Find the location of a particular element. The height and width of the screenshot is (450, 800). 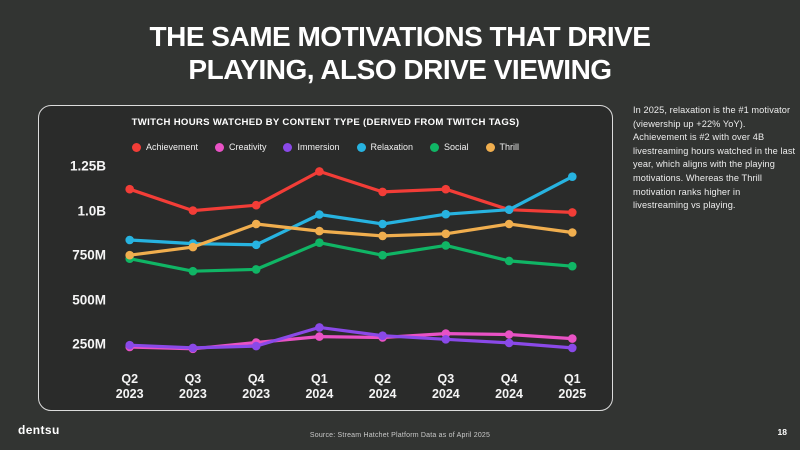

legend-dot-creativity is located at coordinates (219, 147).